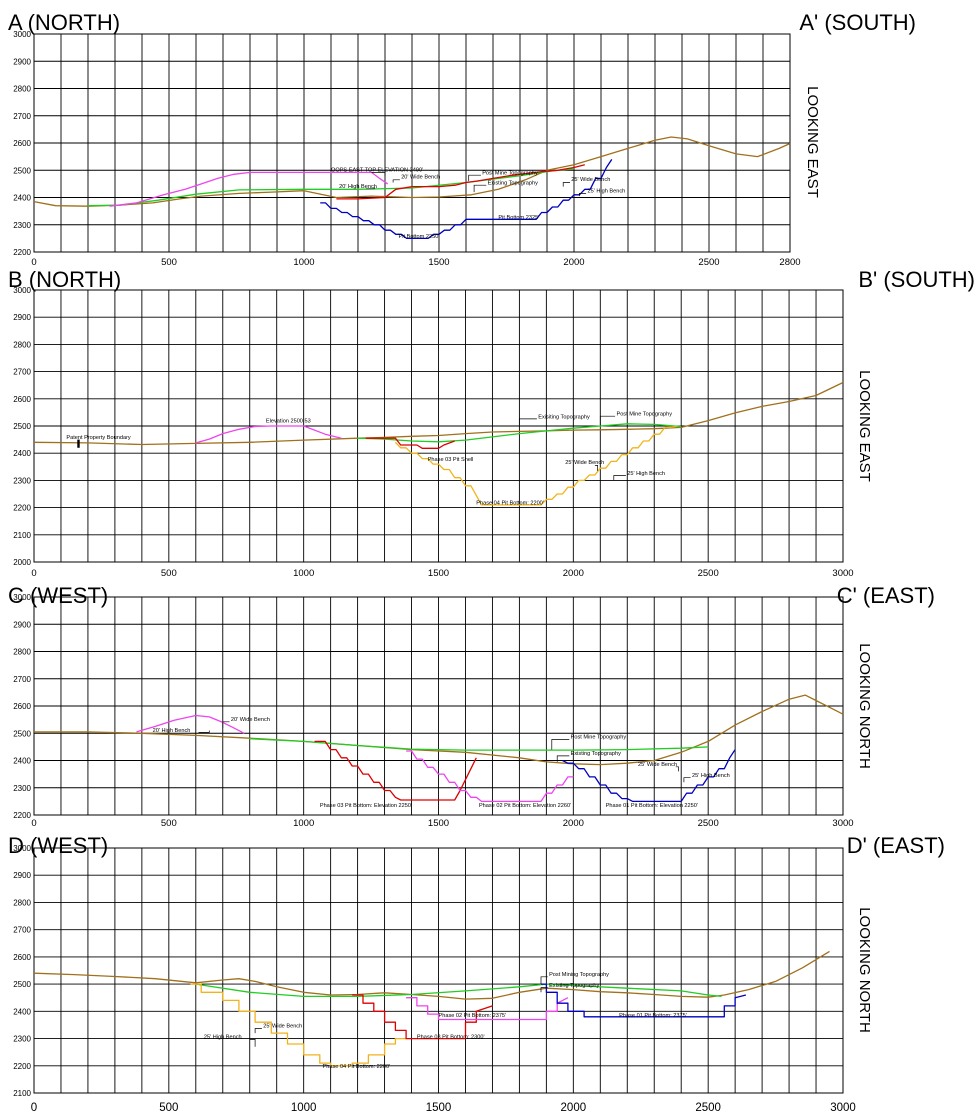  Describe the element at coordinates (64, 279) in the screenshot. I see `section-title-start: B (NORTH)` at that location.